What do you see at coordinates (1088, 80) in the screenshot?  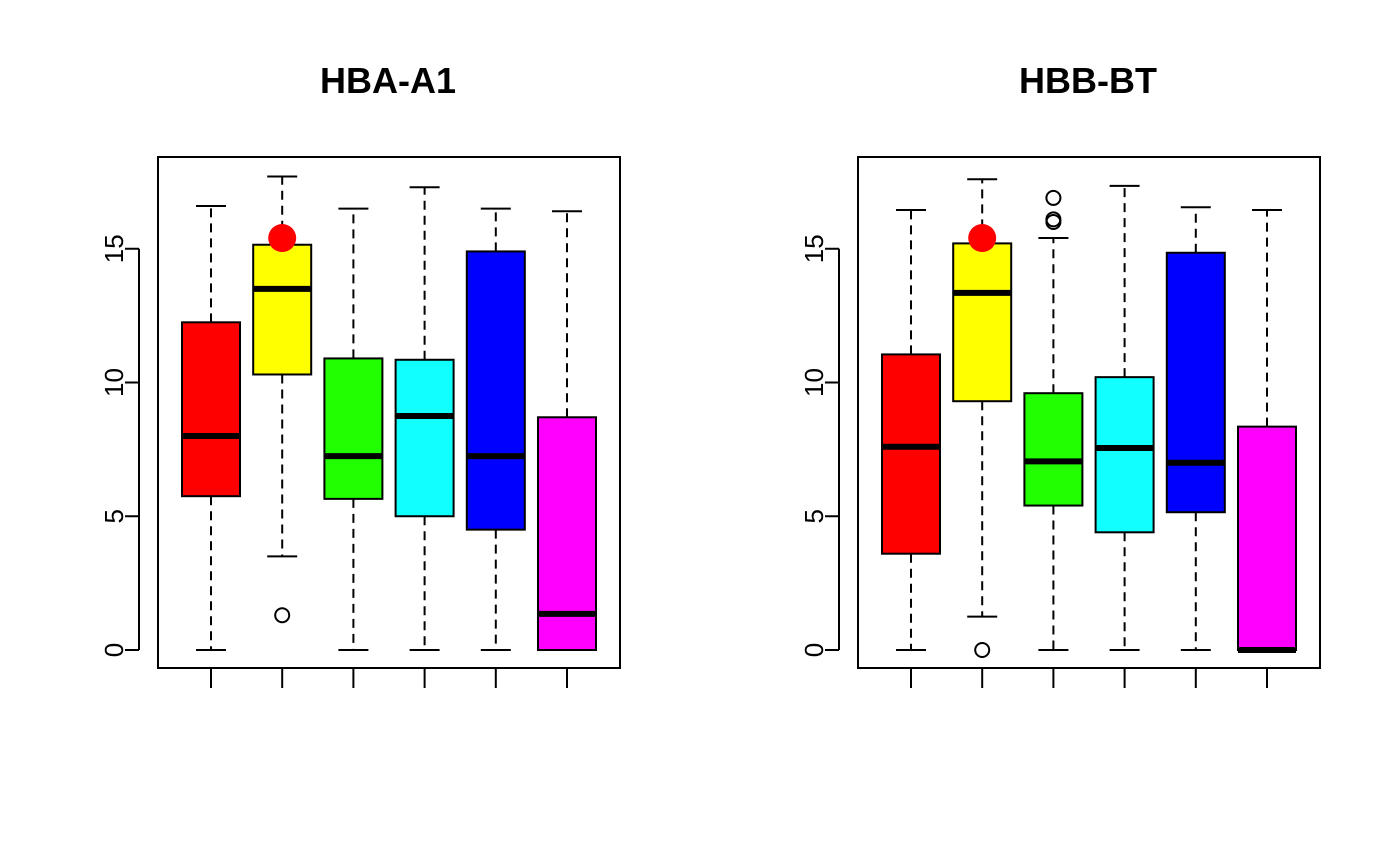 I see `panel-title: HBB-BT` at bounding box center [1088, 80].